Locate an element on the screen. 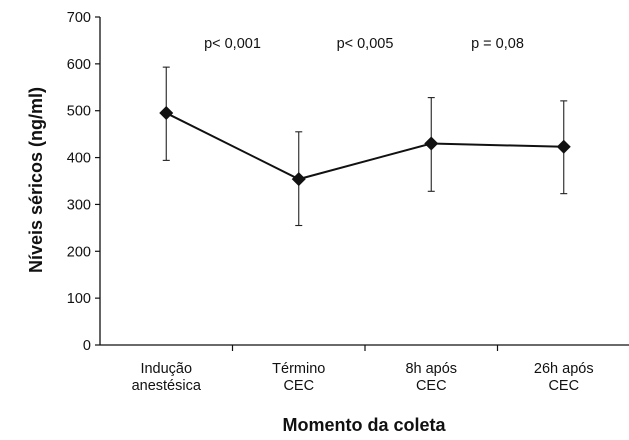 The width and height of the screenshot is (629, 440). x-category-label: Término is located at coordinates (298, 369).